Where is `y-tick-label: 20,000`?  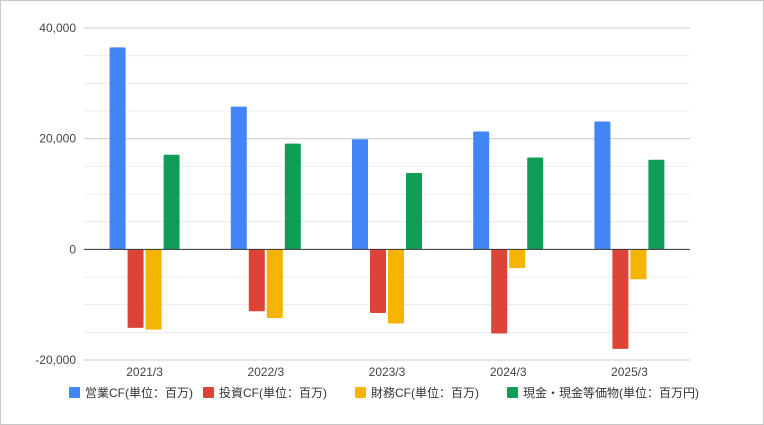 y-tick-label: 20,000 is located at coordinates (57, 139).